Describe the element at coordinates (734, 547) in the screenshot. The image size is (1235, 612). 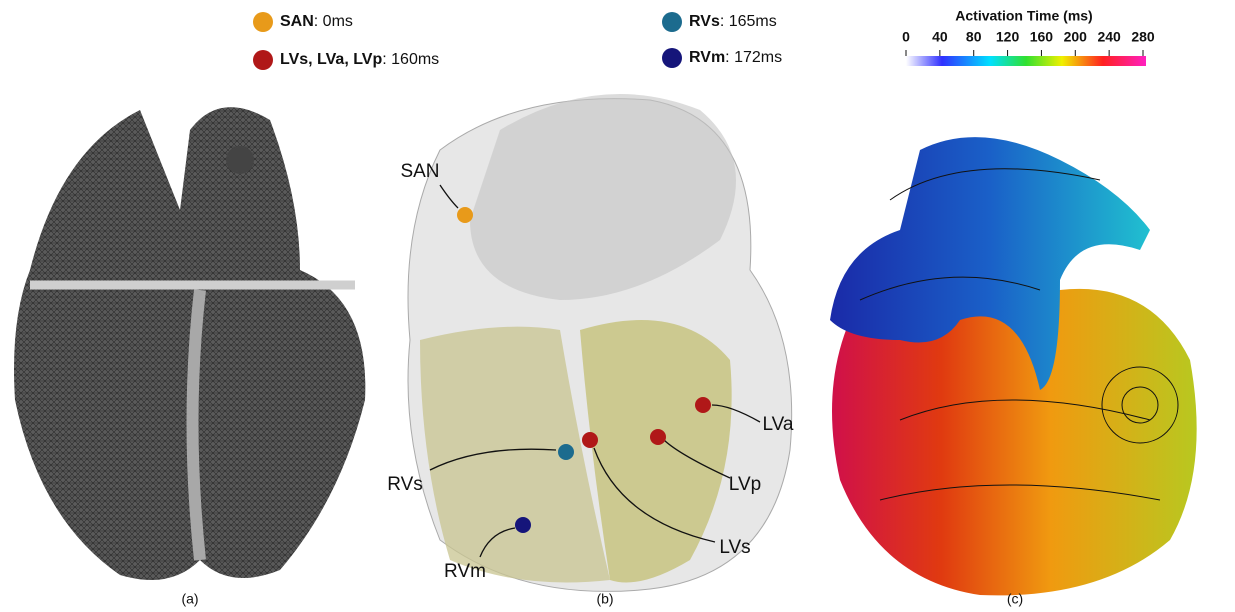
I see `site-label: LVs` at that location.